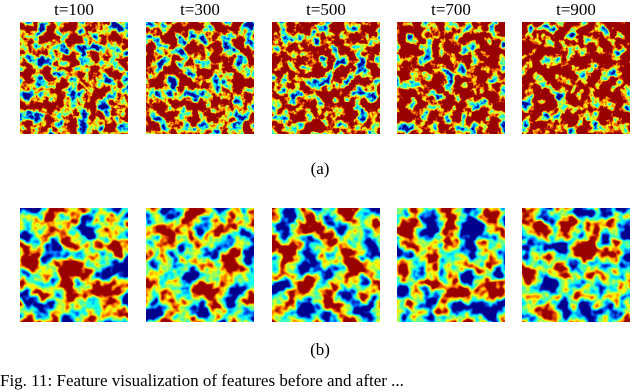 This screenshot has width=640, height=392. What do you see at coordinates (320, 349) in the screenshot?
I see `row-label: (b)` at bounding box center [320, 349].